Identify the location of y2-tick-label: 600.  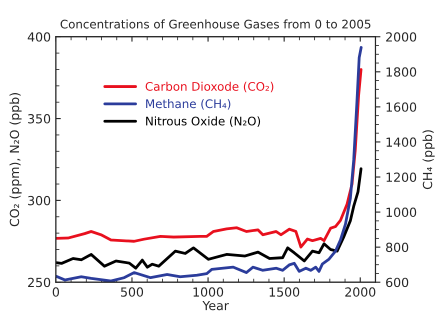
(397, 283).